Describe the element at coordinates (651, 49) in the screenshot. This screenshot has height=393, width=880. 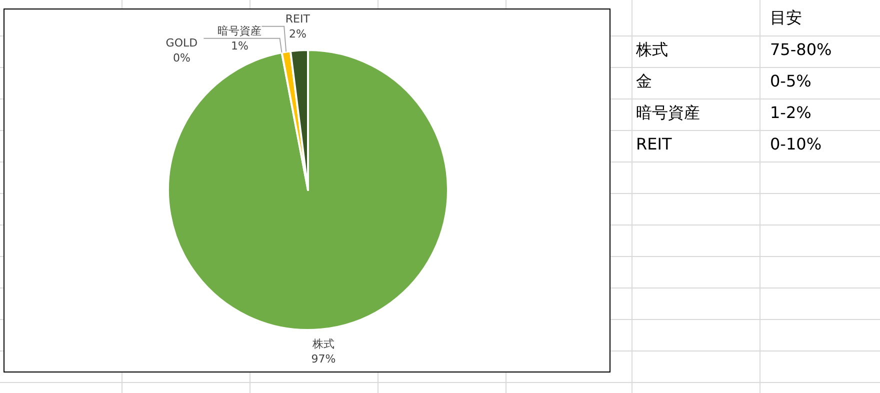
I see `category-label: 株式` at that location.